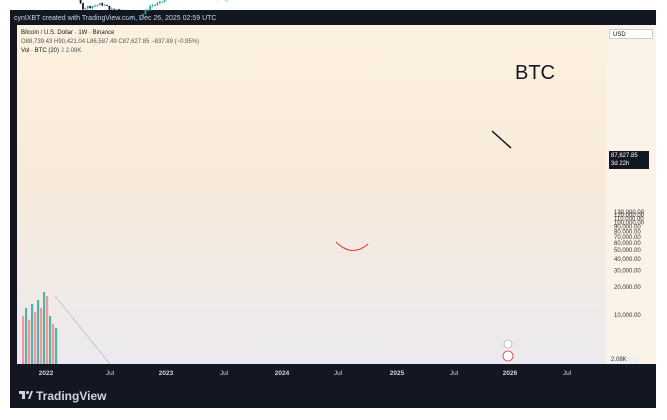  What do you see at coordinates (110, 51) in the screenshot?
I see `volume-legend: Vol · BTC (20) 3 2.08K` at bounding box center [110, 51].